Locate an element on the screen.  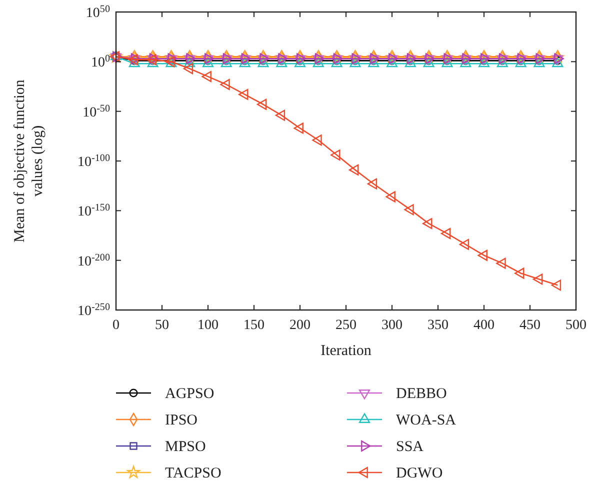
x-tick-label: 100 is located at coordinates (208, 325).